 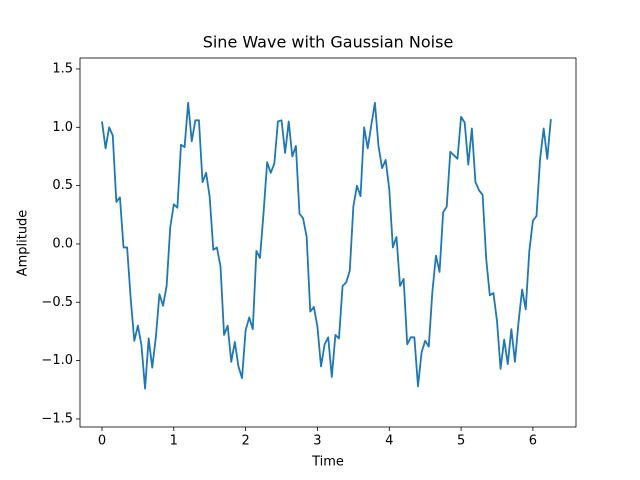 What do you see at coordinates (461, 441) in the screenshot?
I see `x-tick-label: 5` at bounding box center [461, 441].